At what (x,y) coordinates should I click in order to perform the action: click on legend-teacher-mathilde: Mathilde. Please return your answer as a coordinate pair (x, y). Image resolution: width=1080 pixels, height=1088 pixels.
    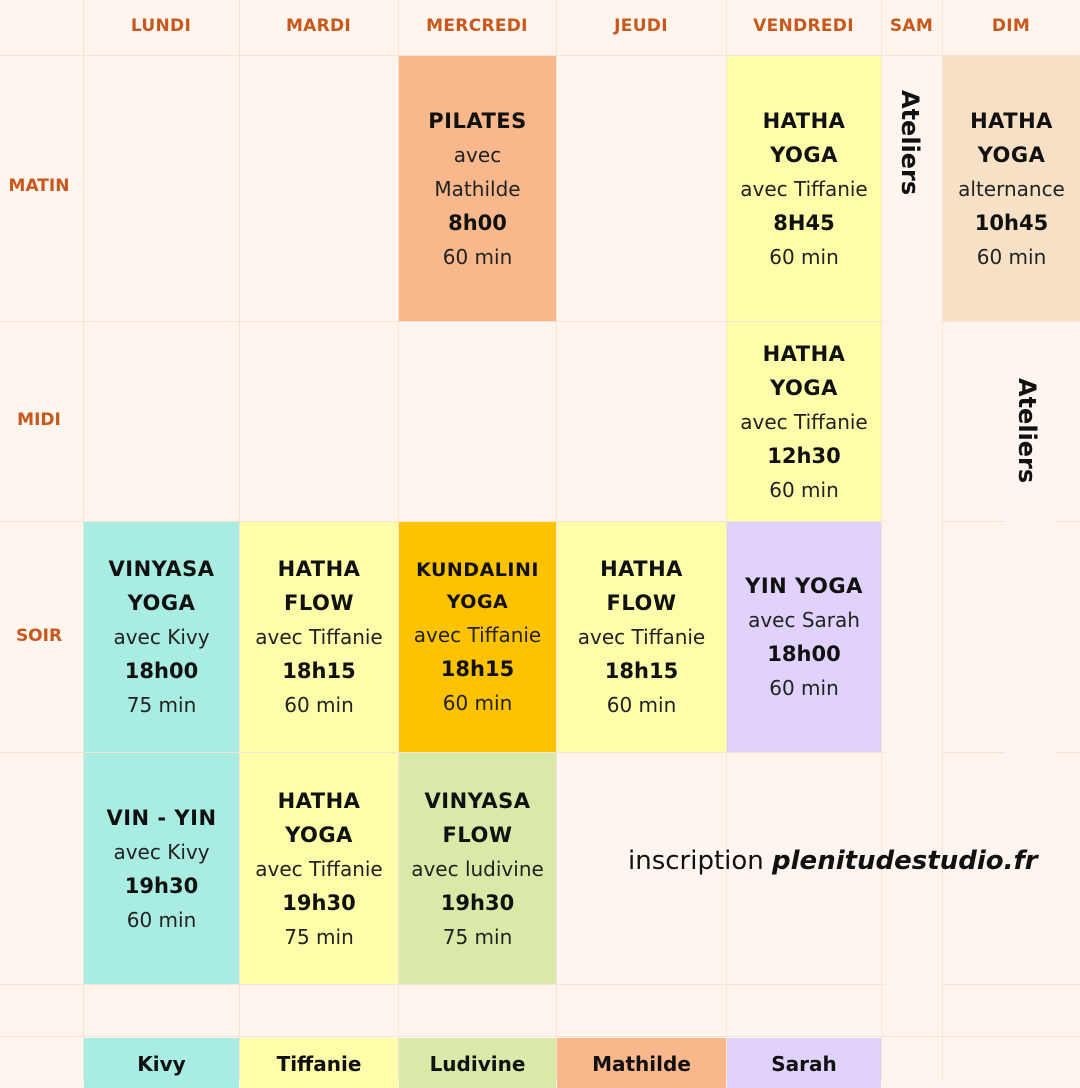
    Looking at the image, I should click on (641, 1063).